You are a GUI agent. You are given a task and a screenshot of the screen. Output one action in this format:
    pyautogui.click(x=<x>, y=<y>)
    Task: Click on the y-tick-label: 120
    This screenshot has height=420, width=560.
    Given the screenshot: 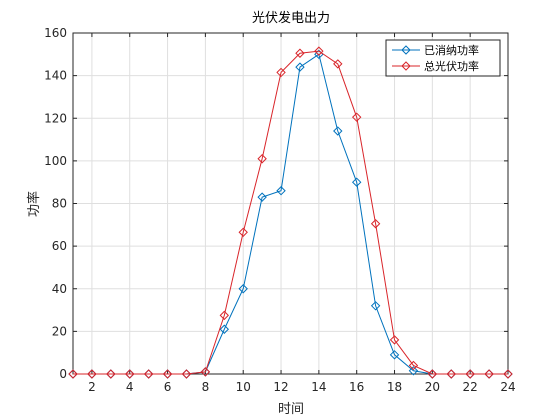 What is the action you would take?
    pyautogui.click(x=55, y=118)
    